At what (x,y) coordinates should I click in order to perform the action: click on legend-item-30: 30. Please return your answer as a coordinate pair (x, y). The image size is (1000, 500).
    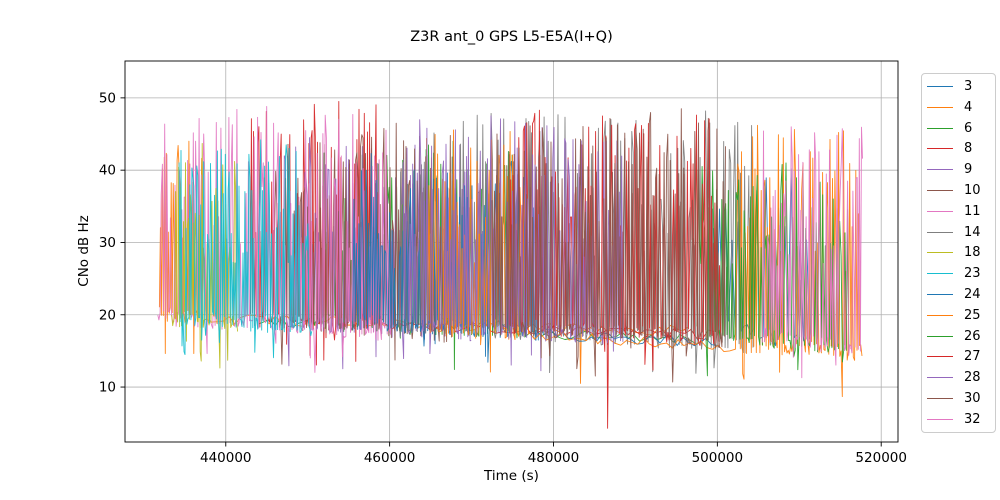
    Looking at the image, I should click on (958, 398).